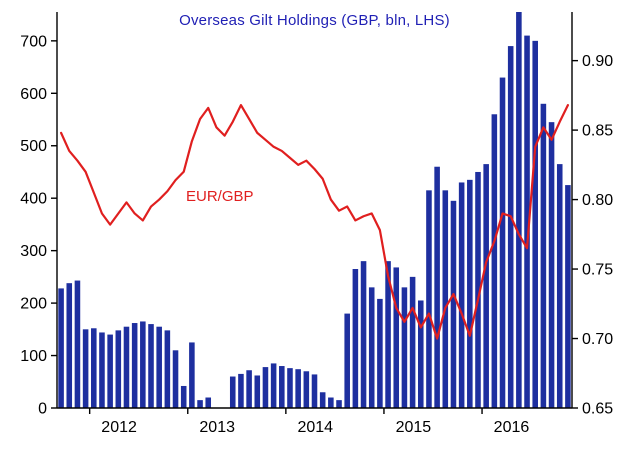 Image resolution: width=639 pixels, height=452 pixels. Describe the element at coordinates (33, 251) in the screenshot. I see `svg-text: 300` at that location.